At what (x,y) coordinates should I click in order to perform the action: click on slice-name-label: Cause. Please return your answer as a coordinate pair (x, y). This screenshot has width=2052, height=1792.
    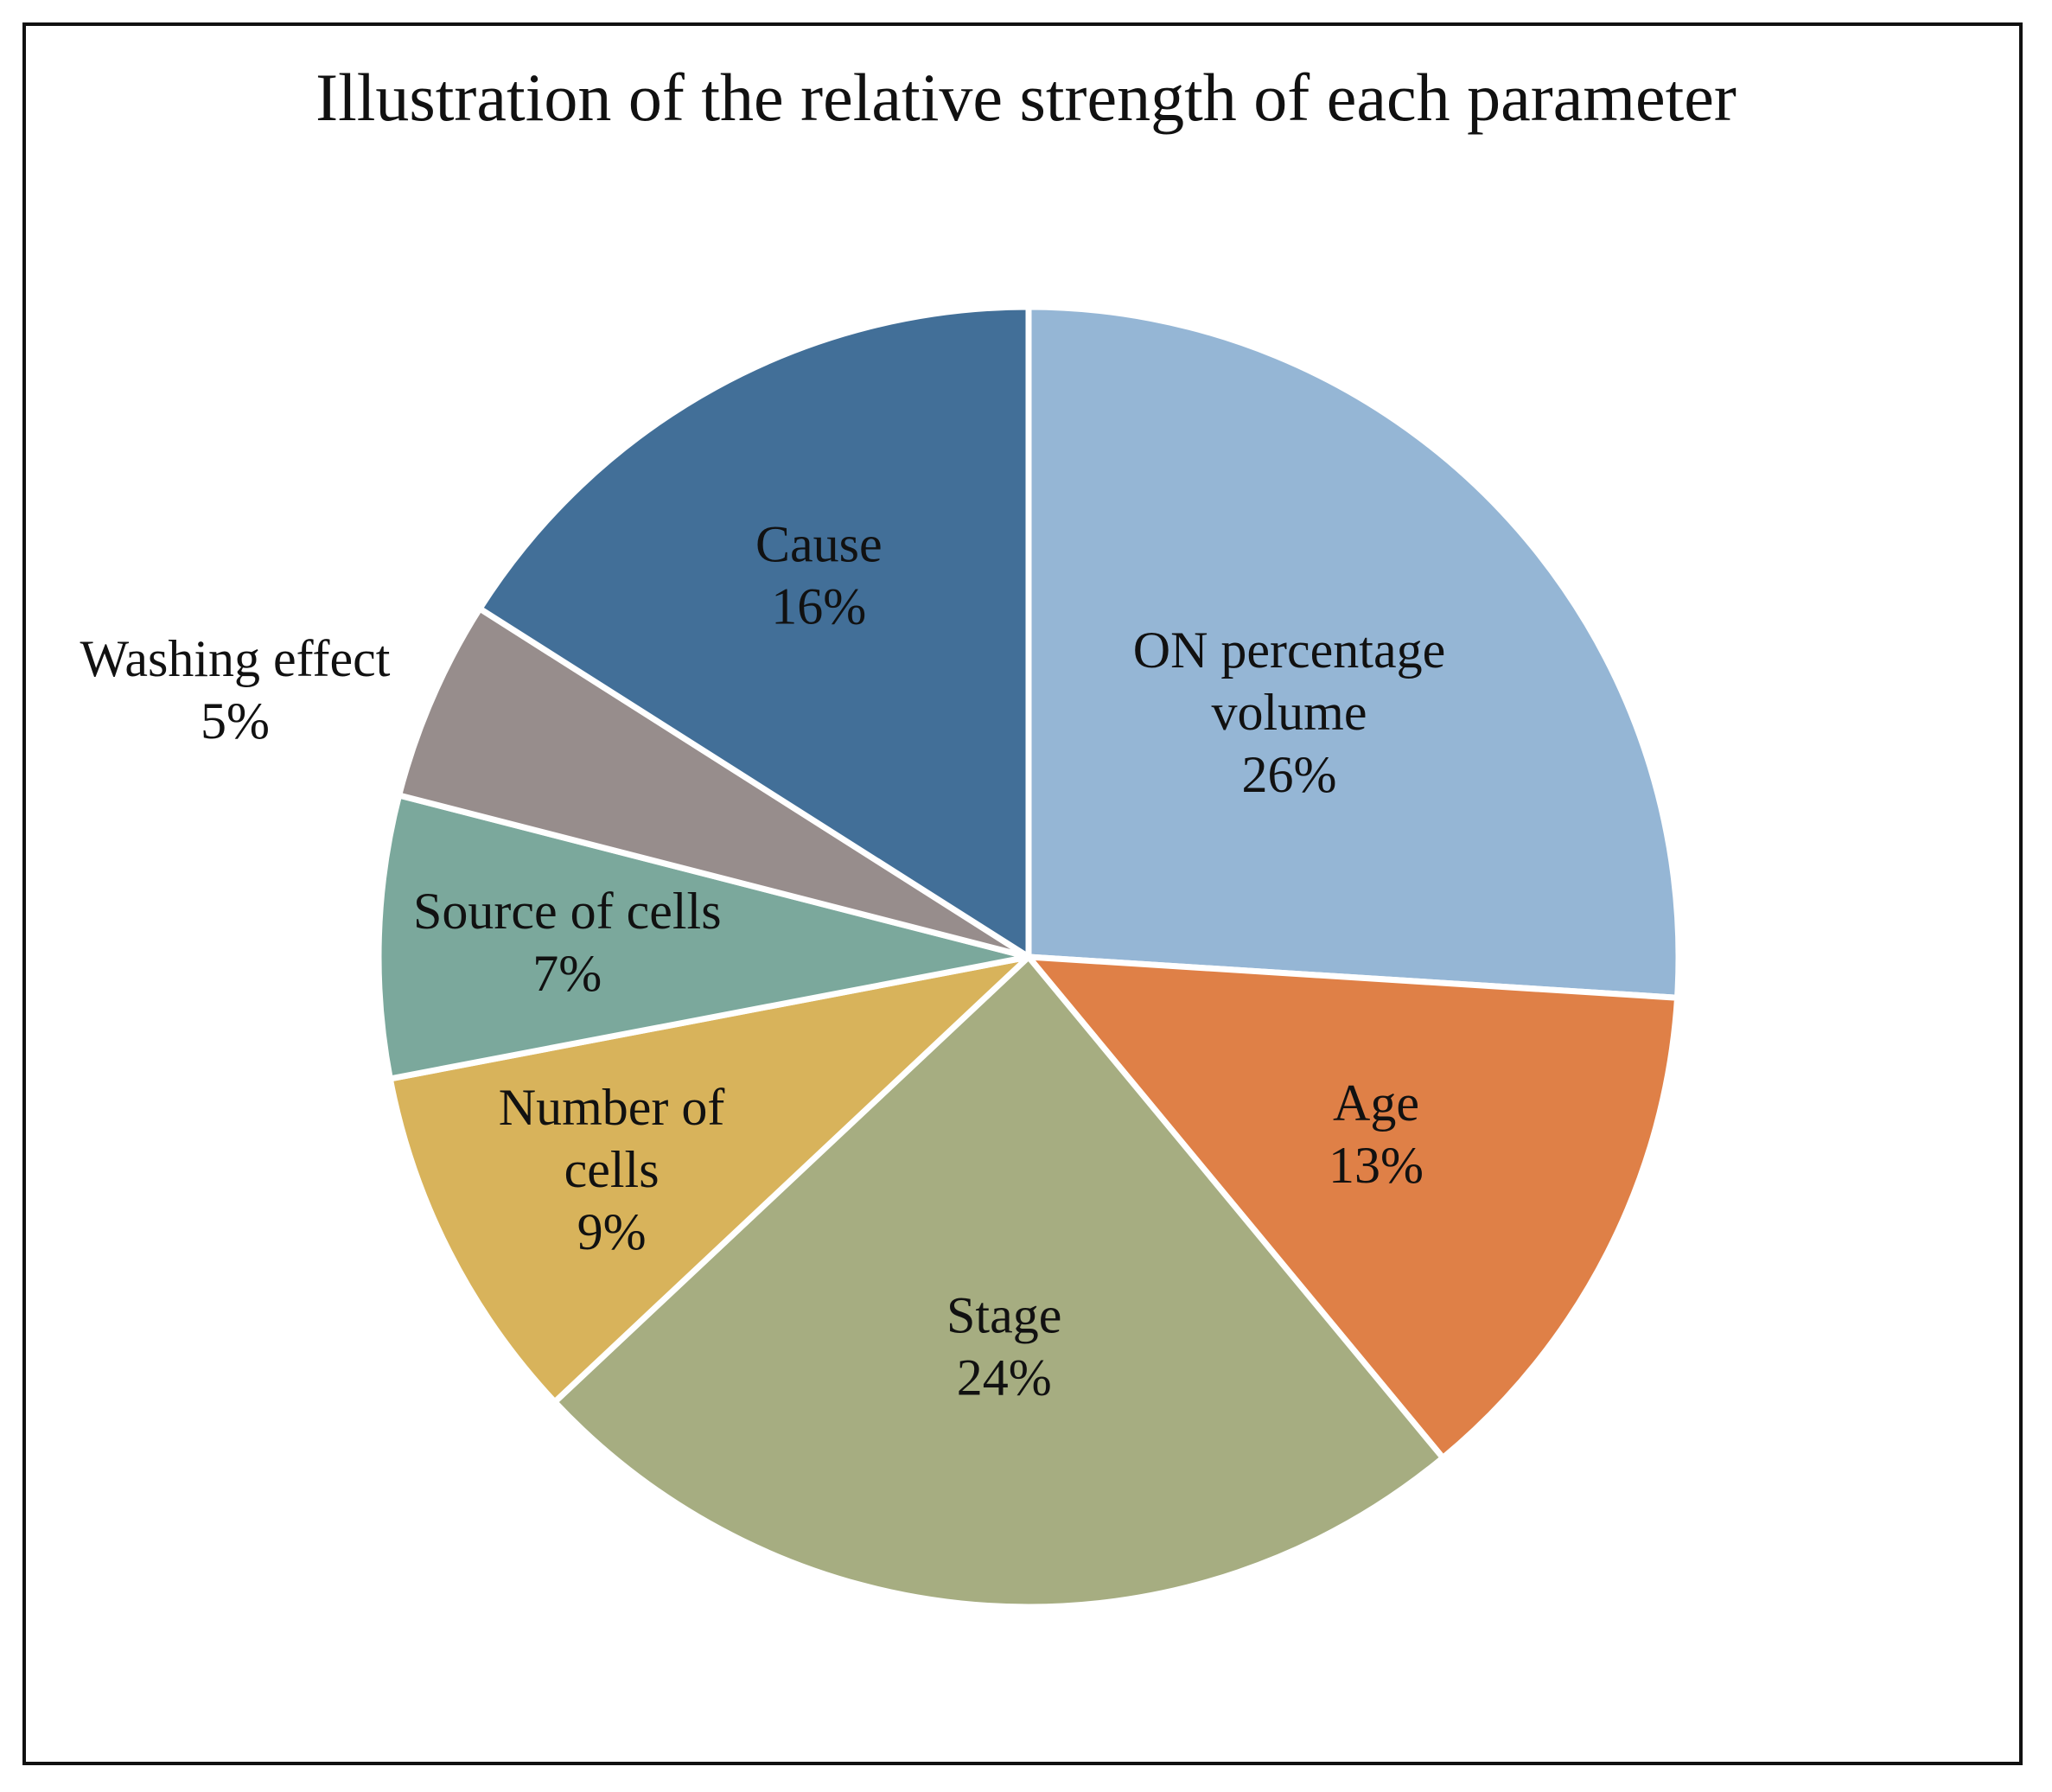
    Looking at the image, I should click on (819, 545).